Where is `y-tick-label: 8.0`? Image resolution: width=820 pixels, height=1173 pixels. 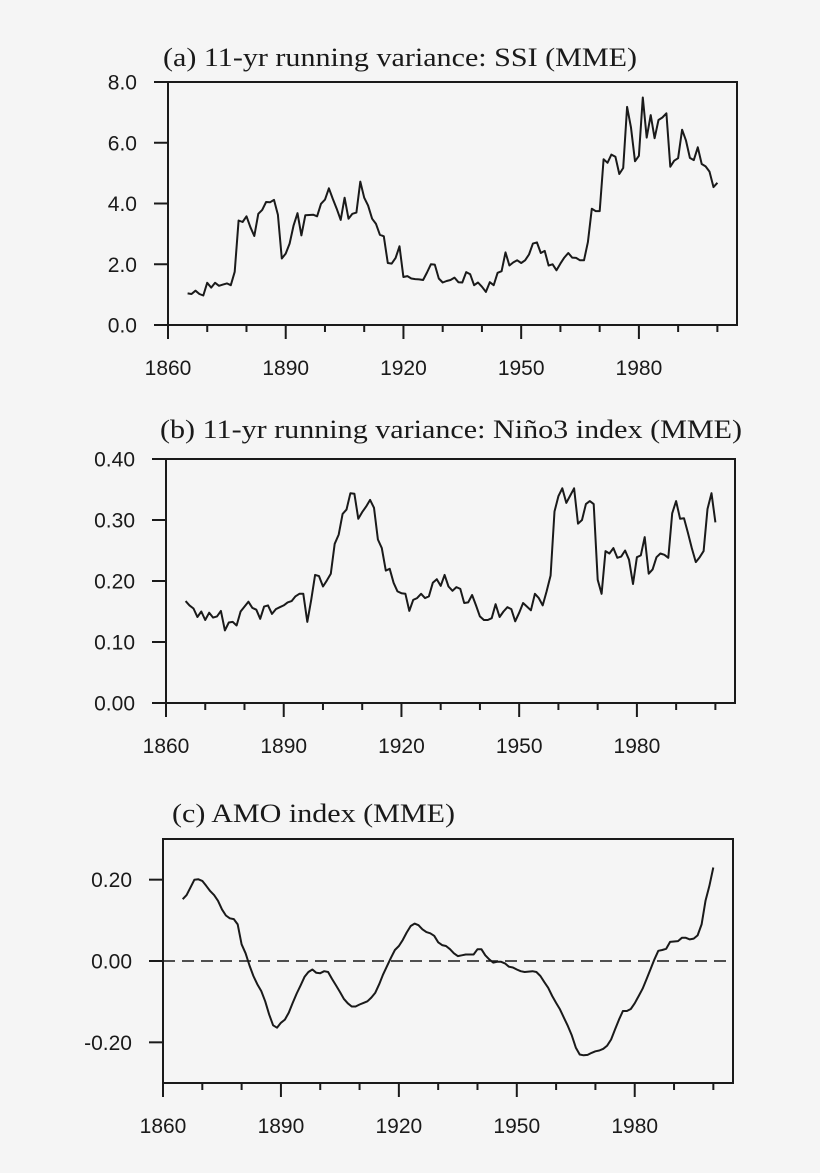 y-tick-label: 8.0 is located at coordinates (122, 83).